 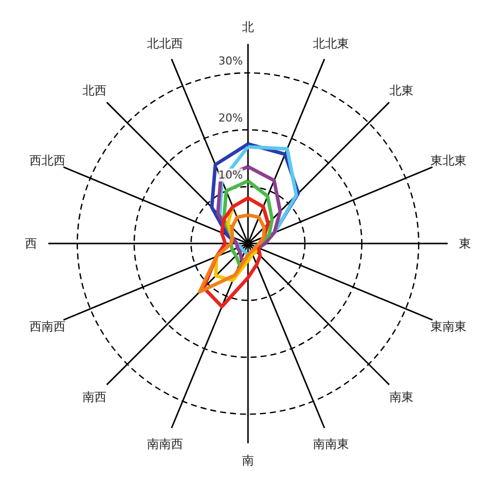 What do you see at coordinates (401, 90) in the screenshot?
I see `spoke-label: 北東` at bounding box center [401, 90].